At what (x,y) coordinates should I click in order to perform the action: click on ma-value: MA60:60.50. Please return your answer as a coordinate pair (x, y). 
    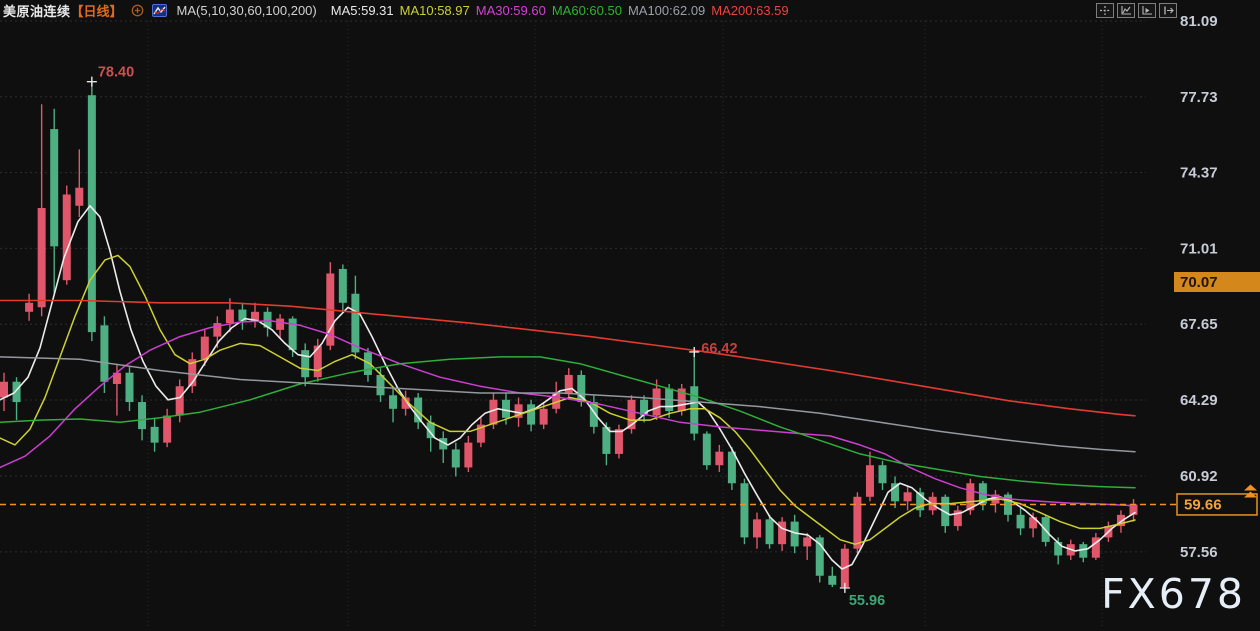
    Looking at the image, I should click on (586, 10).